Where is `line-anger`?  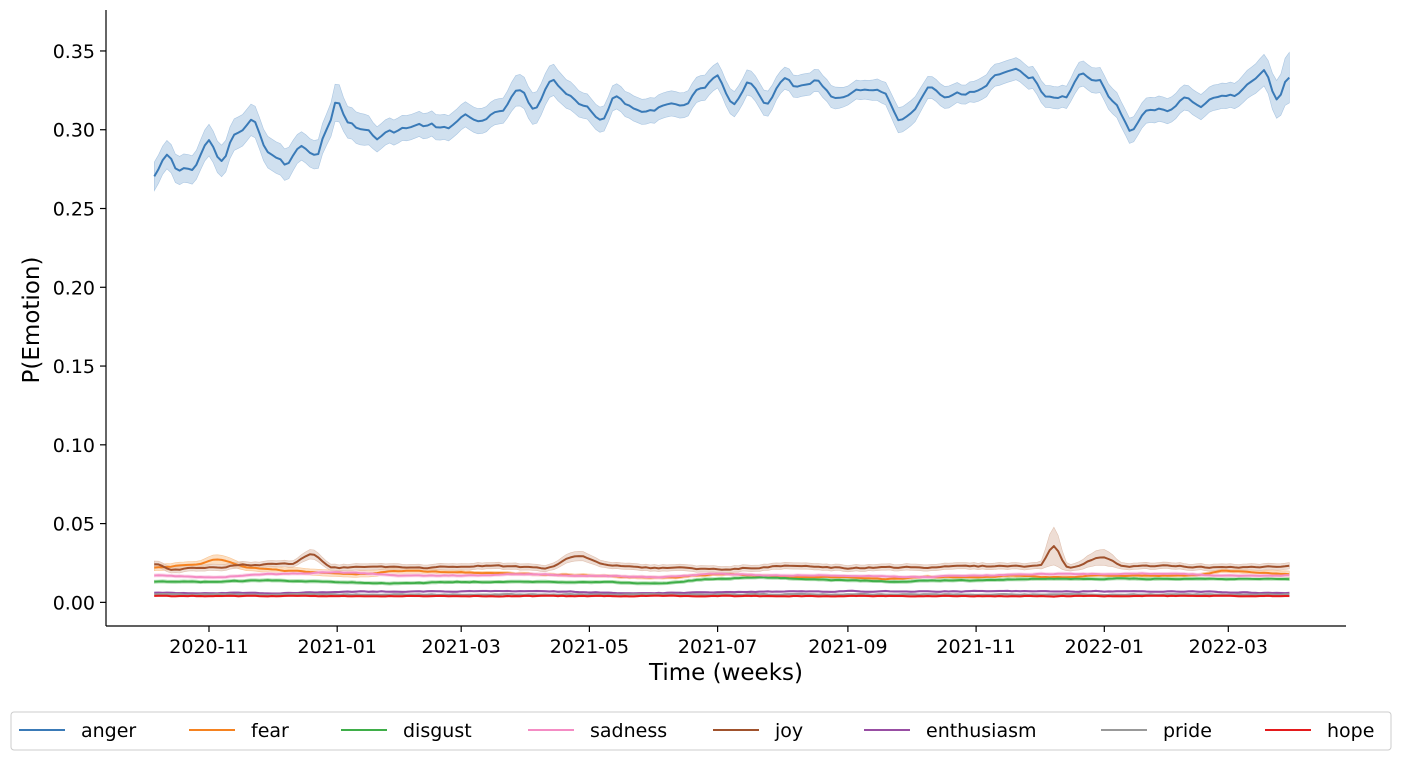
line-anger is located at coordinates (722, 122).